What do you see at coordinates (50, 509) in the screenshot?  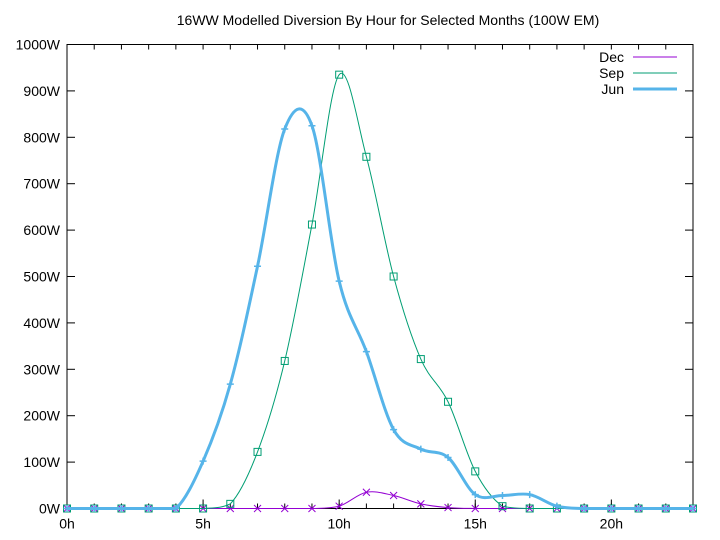 I see `y-tick-label: 0W` at bounding box center [50, 509].